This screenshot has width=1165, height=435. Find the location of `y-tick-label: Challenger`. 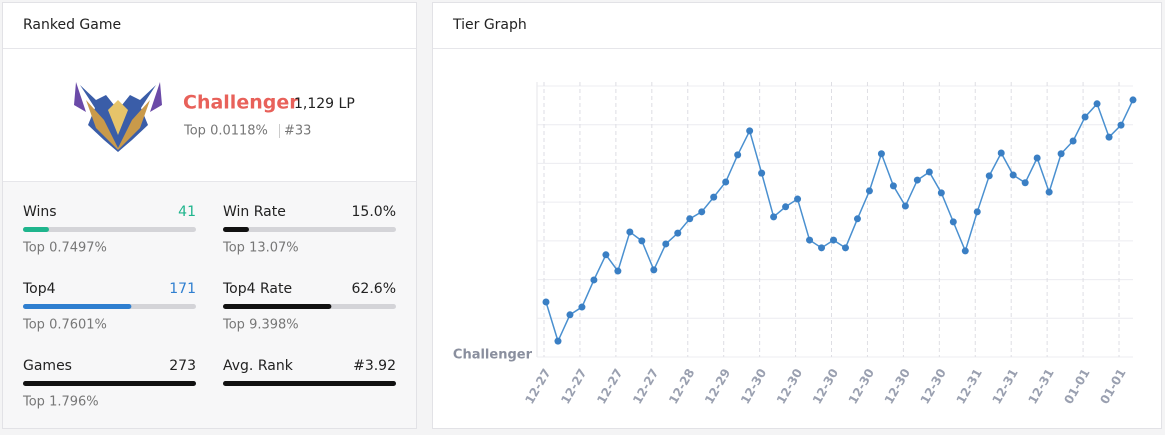

y-tick-label: Challenger is located at coordinates (493, 355).